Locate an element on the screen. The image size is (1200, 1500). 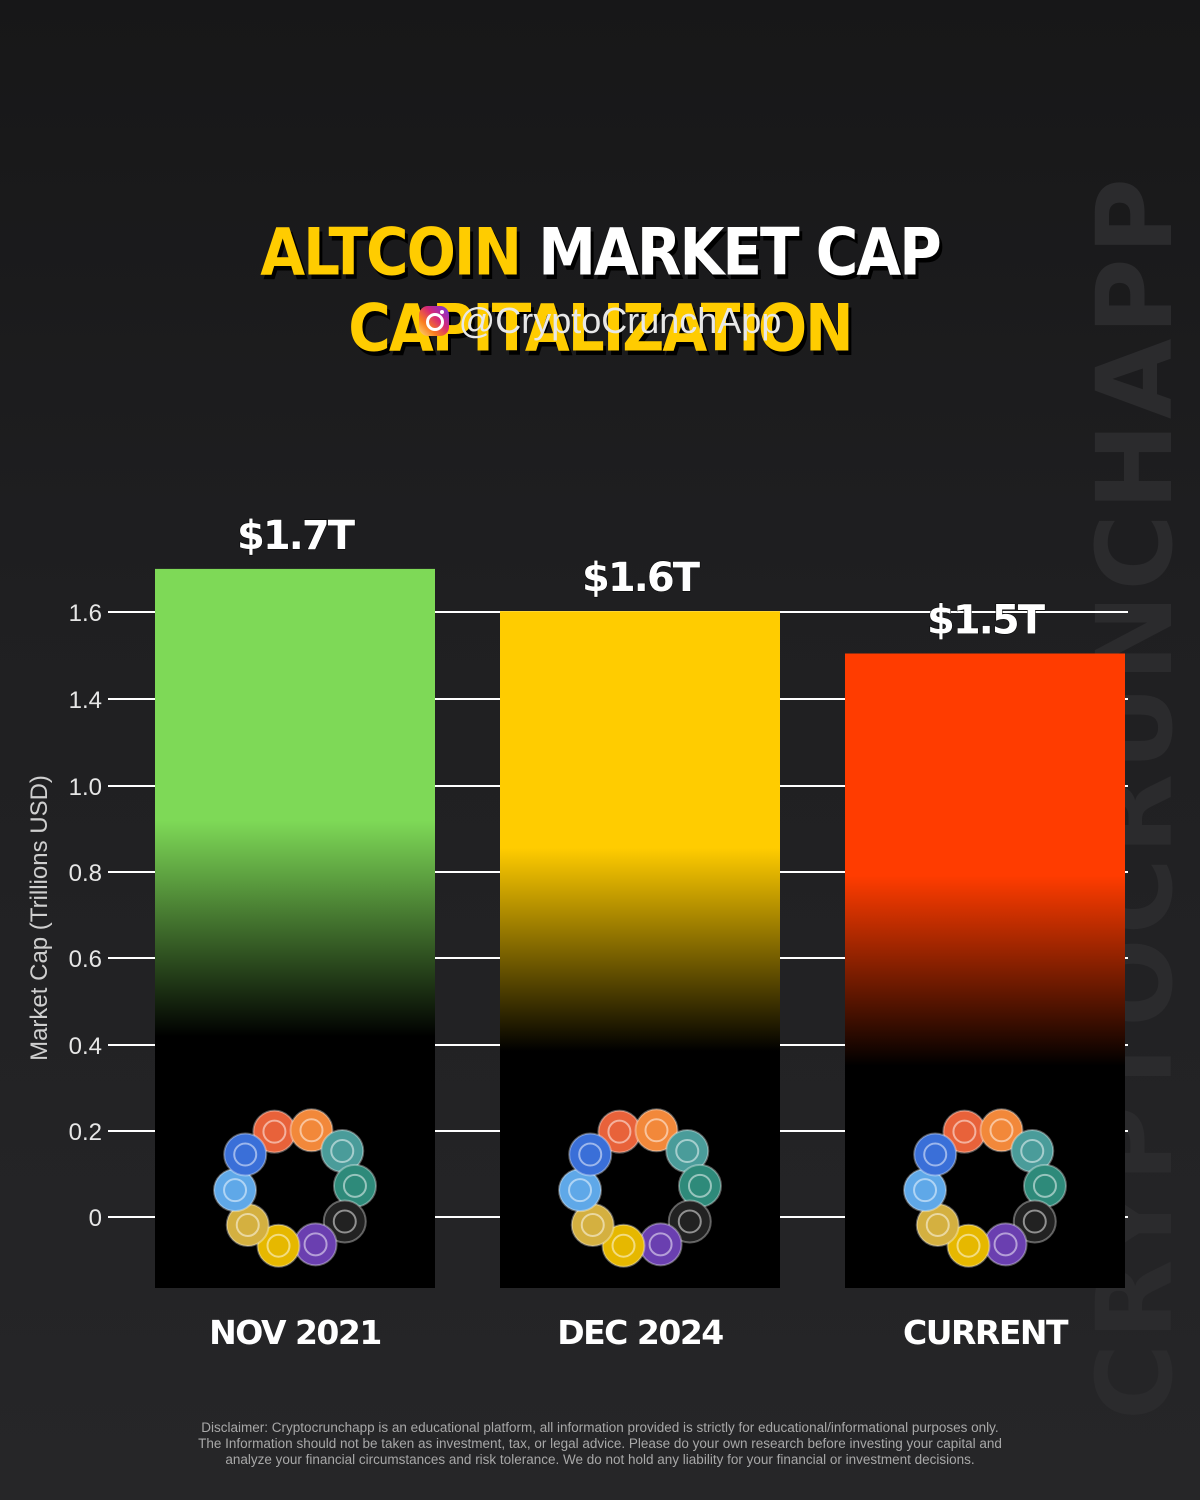
instagram-icon is located at coordinates (433, 321).